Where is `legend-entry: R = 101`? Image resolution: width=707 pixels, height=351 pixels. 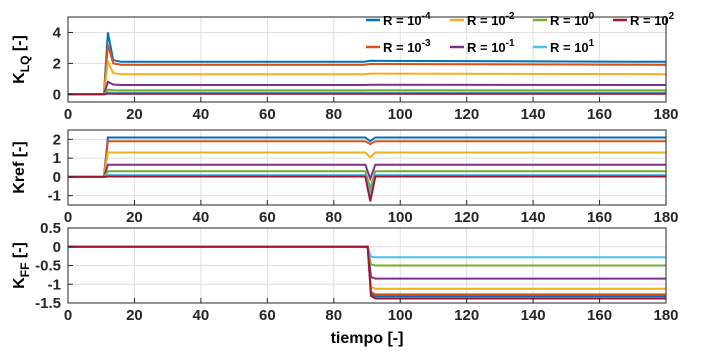 legend-entry: R = 101 is located at coordinates (572, 46).